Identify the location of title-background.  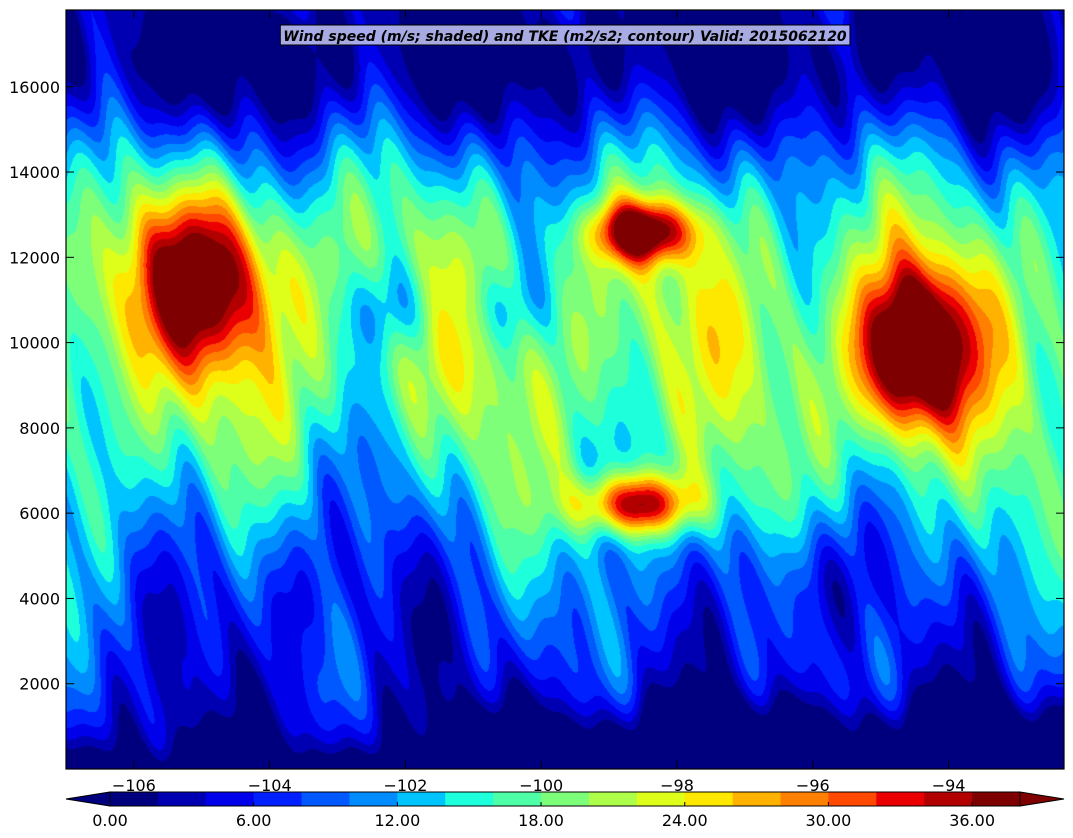
(565, 35).